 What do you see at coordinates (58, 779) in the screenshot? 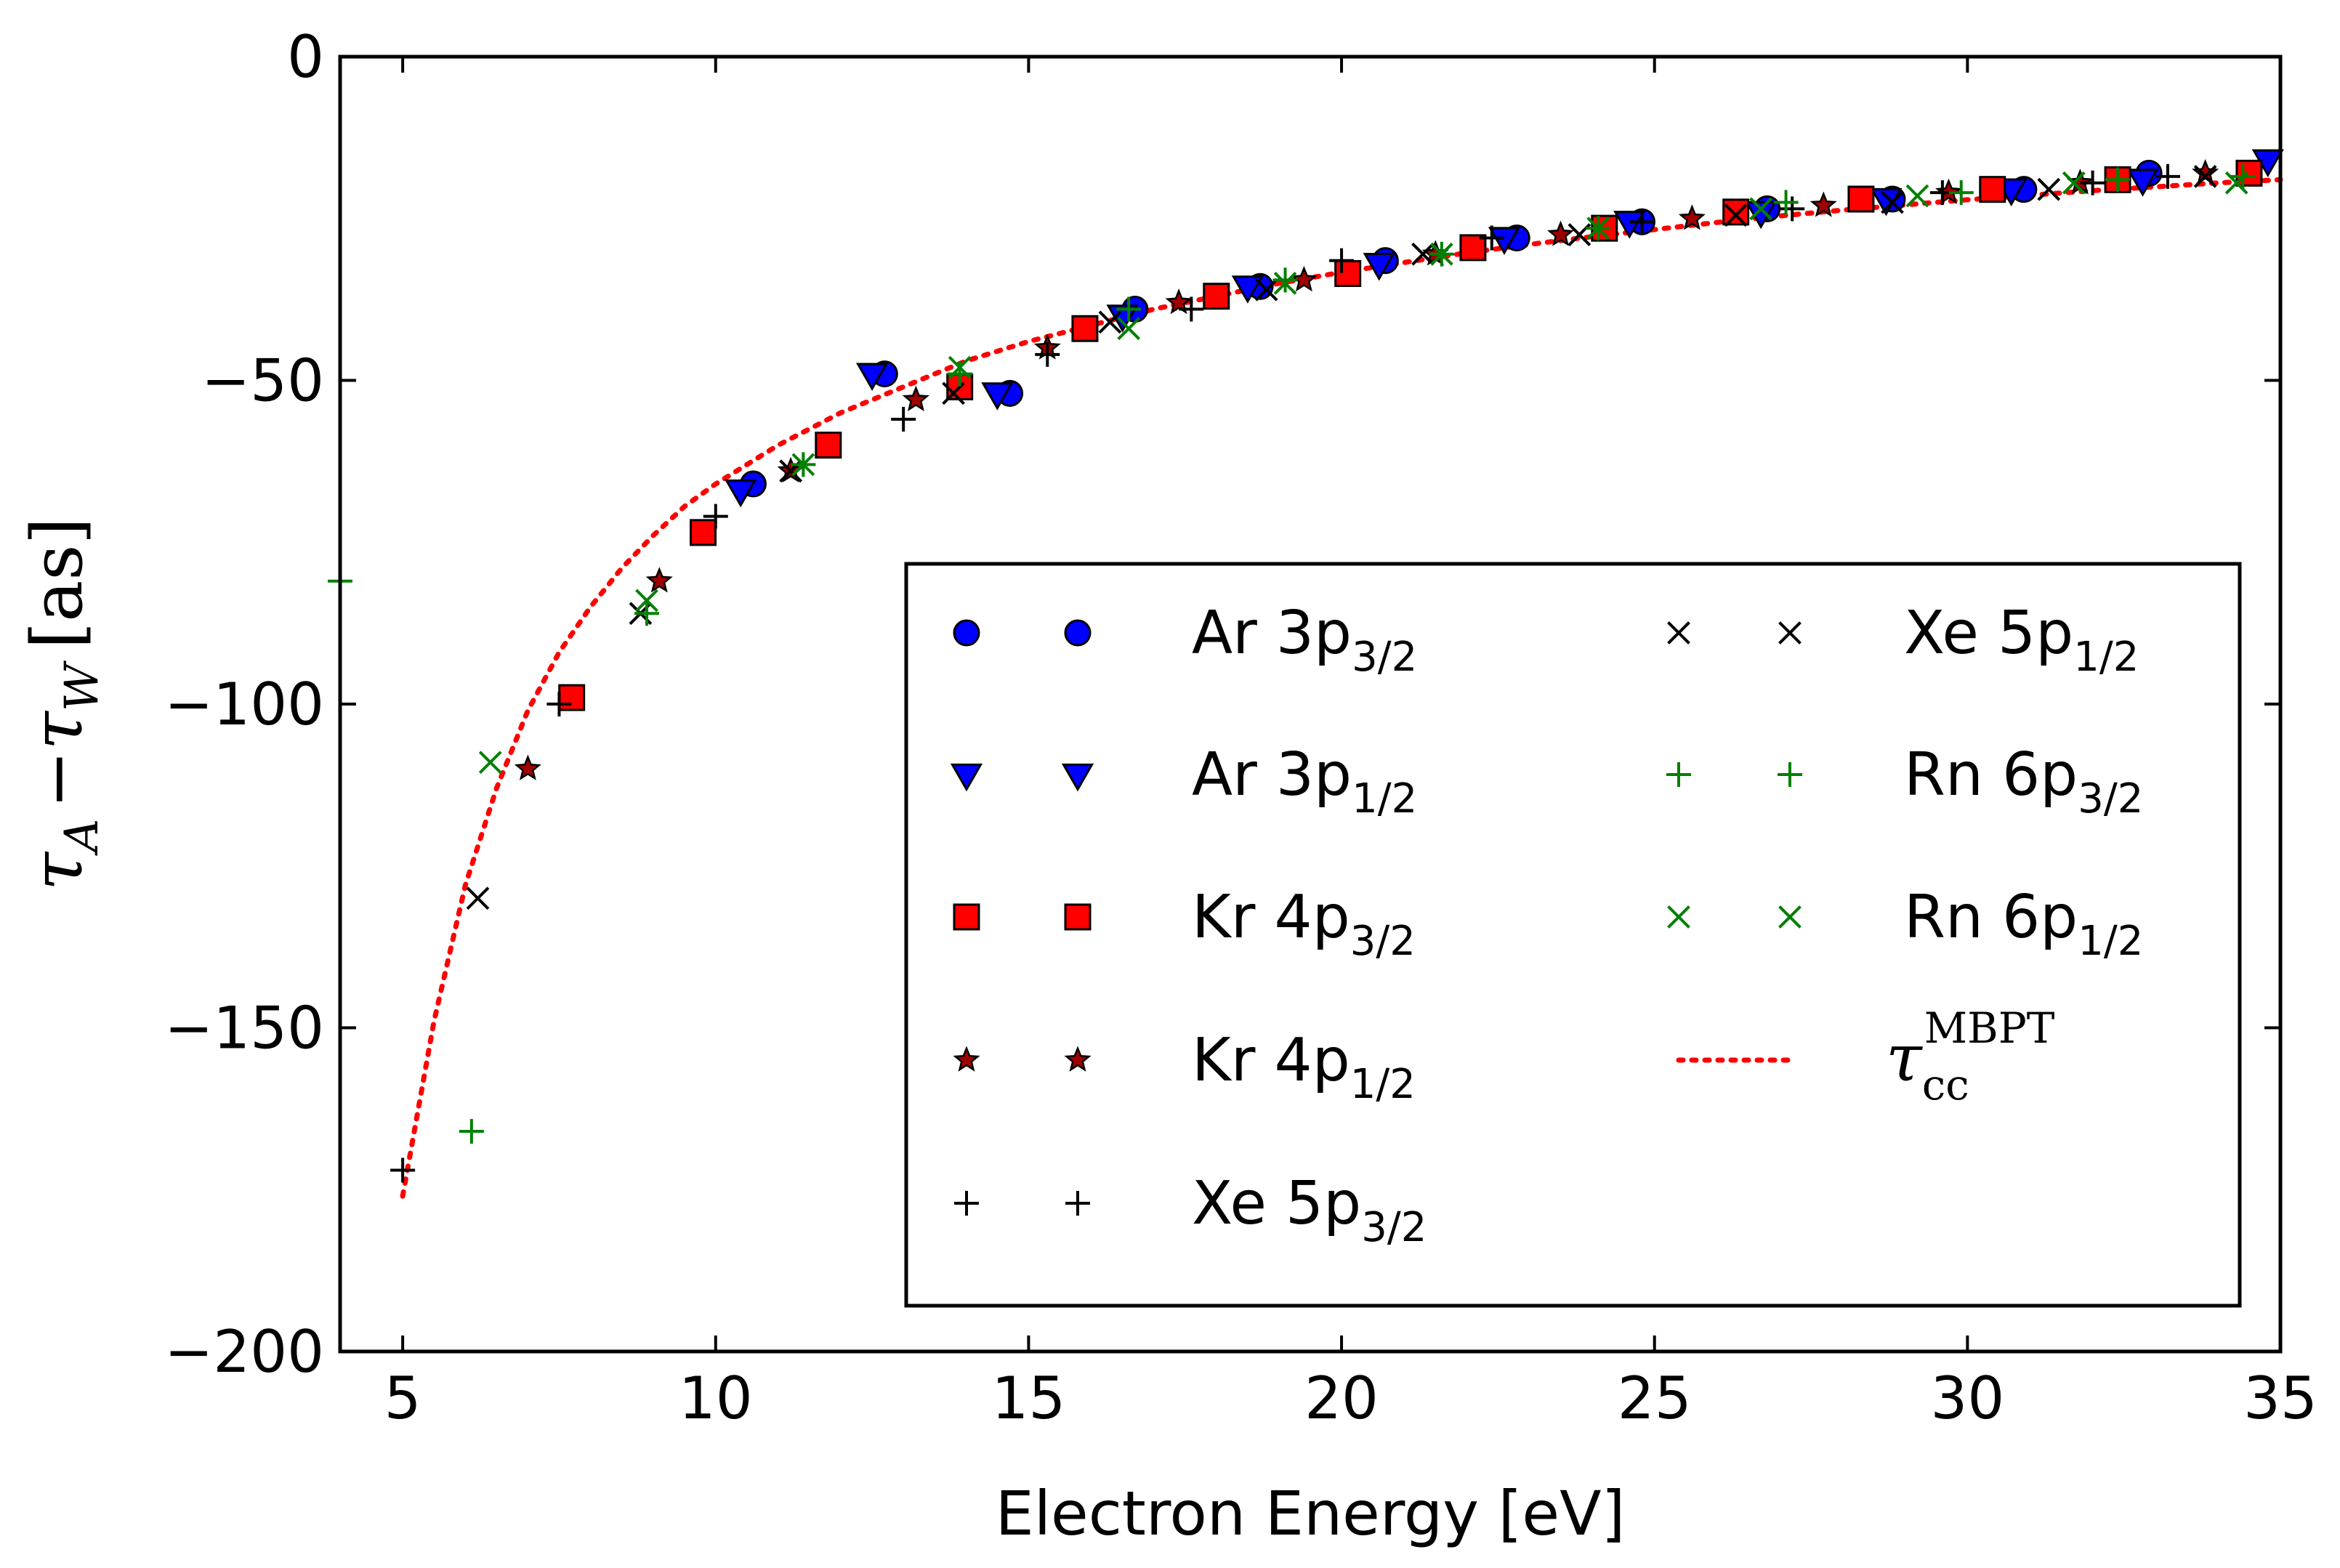
I see `y-axis-title-minus: −` at bounding box center [58, 779].